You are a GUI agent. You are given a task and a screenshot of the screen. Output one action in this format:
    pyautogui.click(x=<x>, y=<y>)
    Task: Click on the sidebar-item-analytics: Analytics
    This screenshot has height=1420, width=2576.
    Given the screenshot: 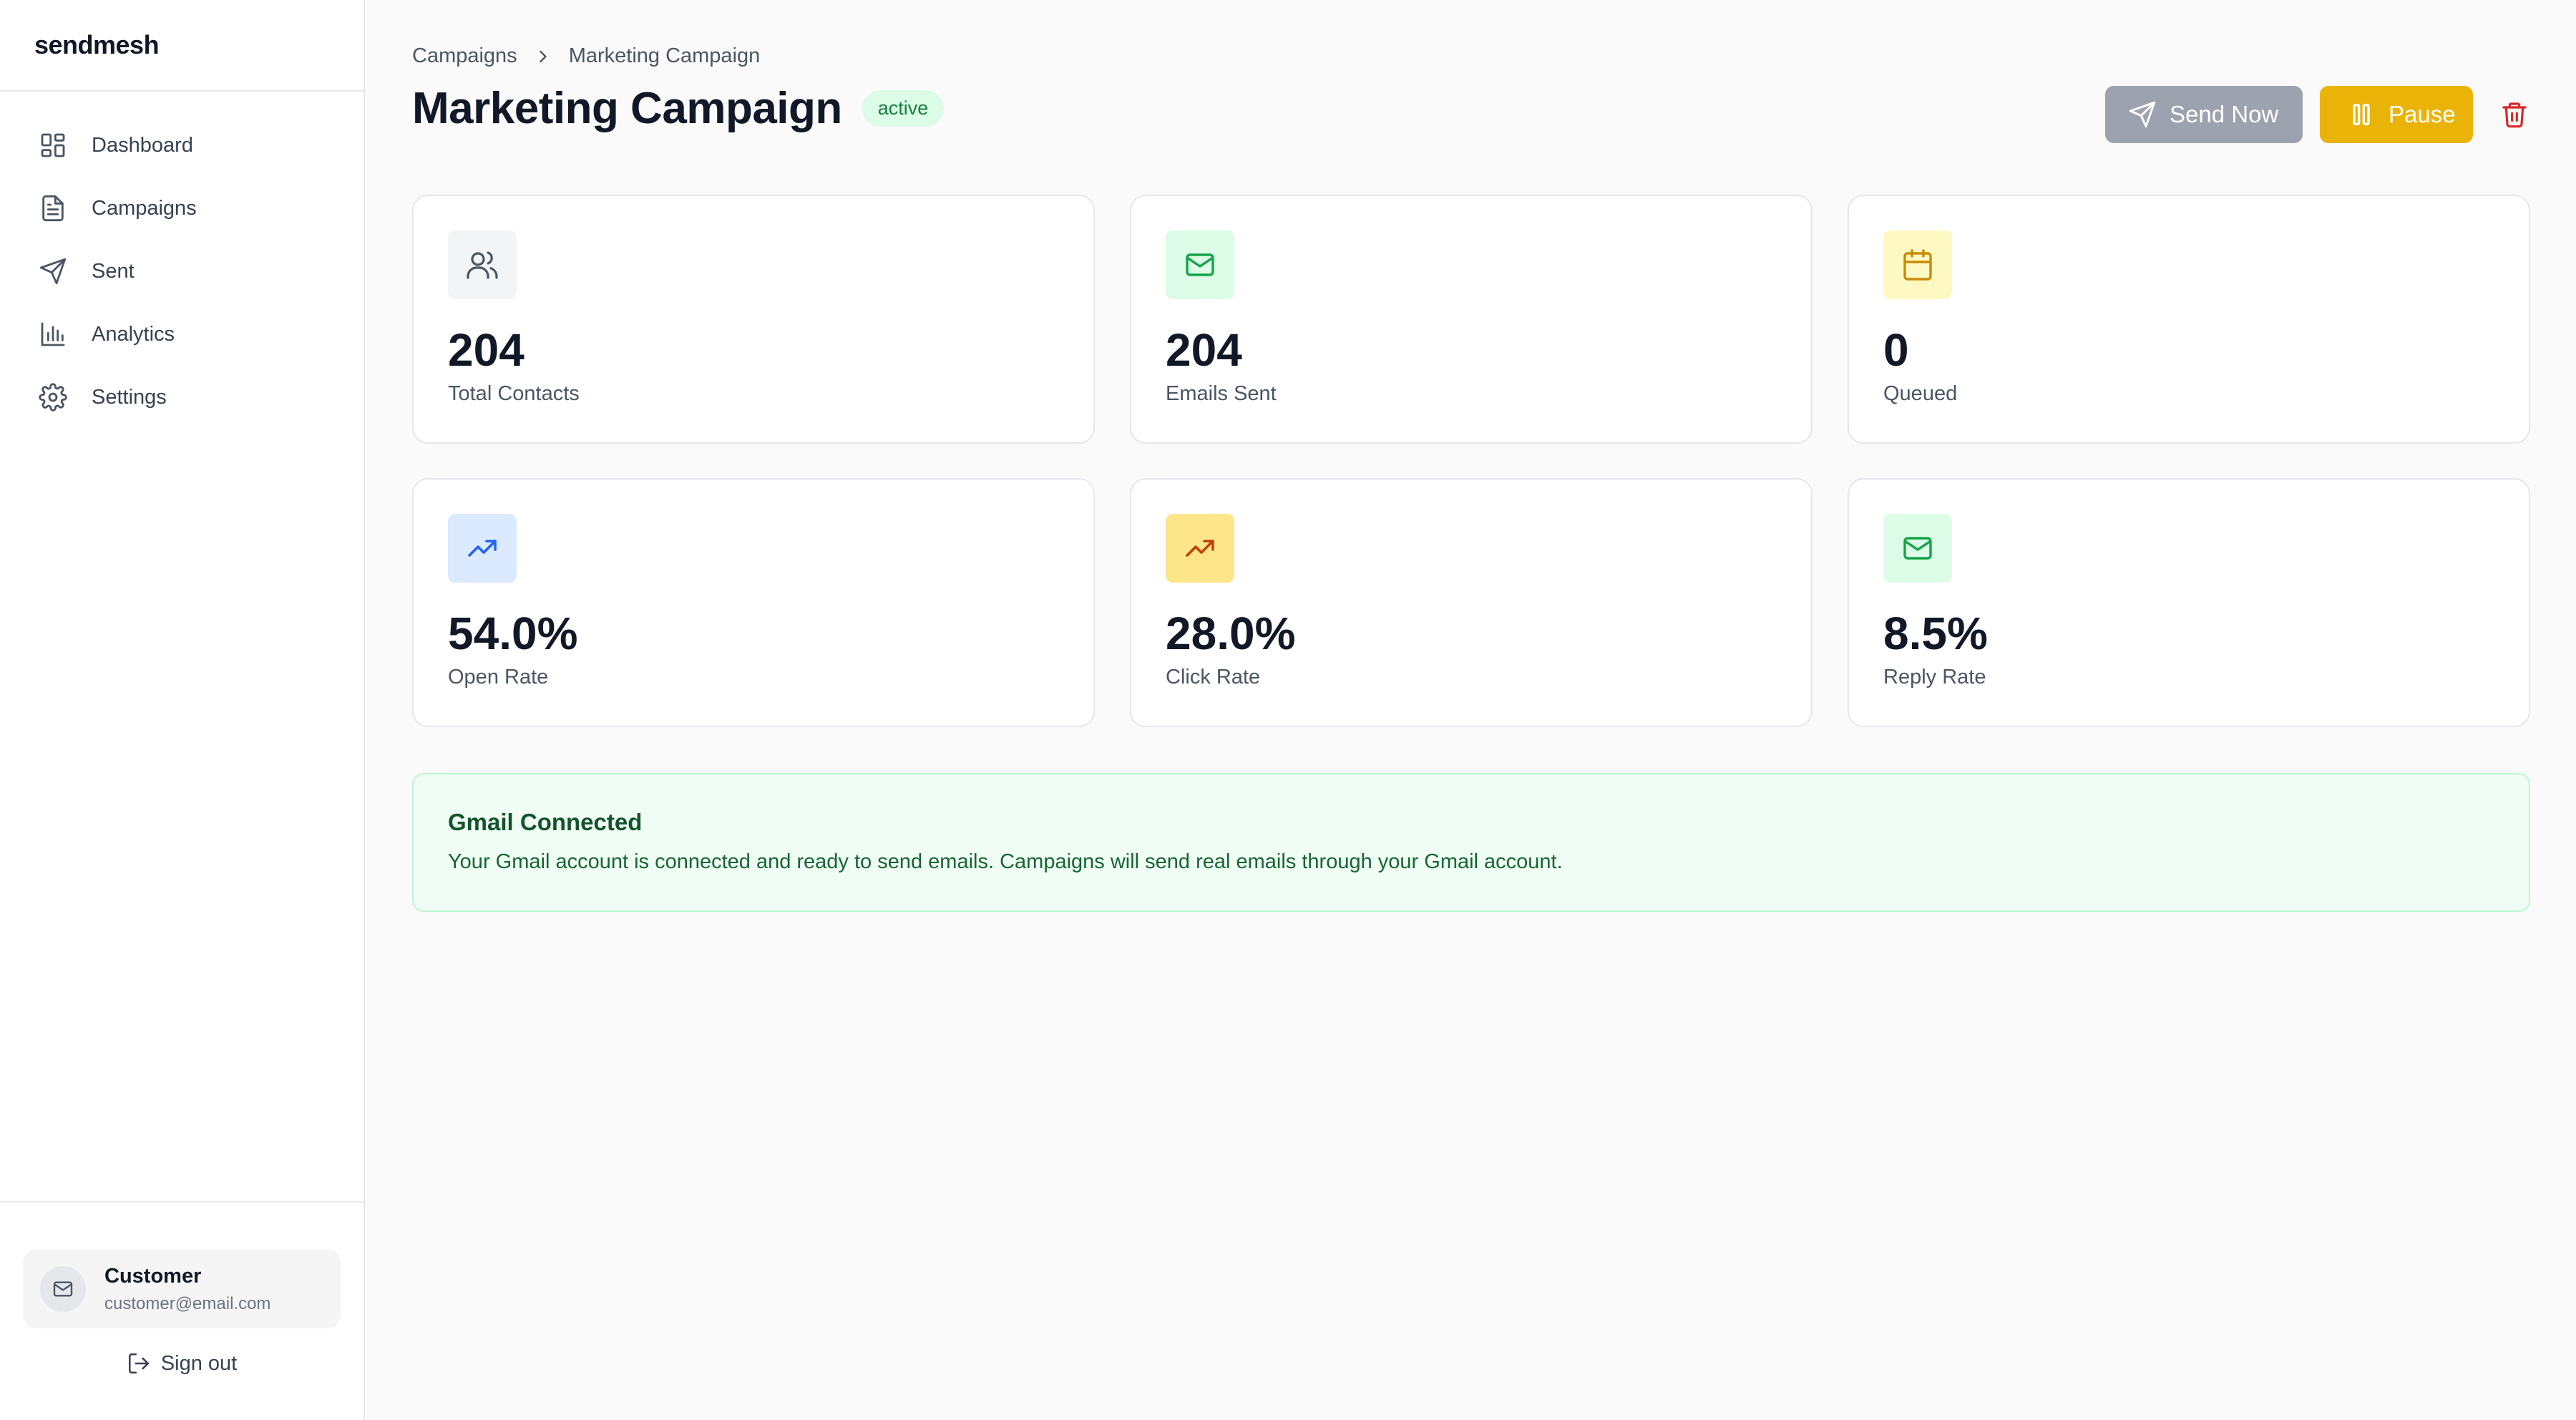 What is the action you would take?
    pyautogui.click(x=182, y=334)
    